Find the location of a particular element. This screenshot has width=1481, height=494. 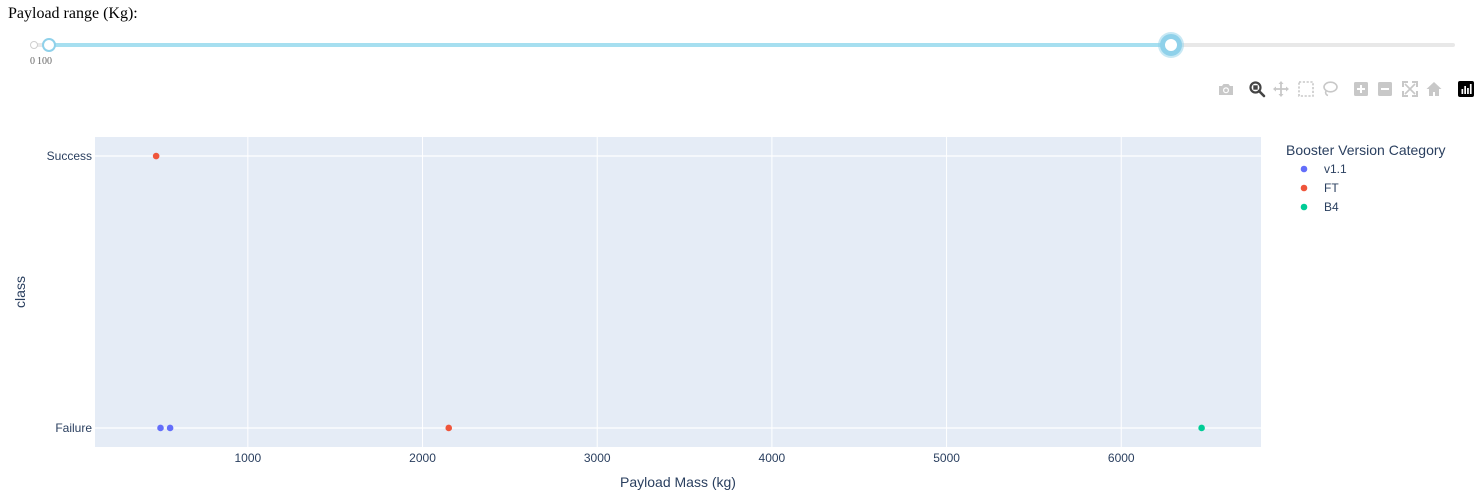

legend: v1.1 FT B4 is located at coordinates (1323, 188).